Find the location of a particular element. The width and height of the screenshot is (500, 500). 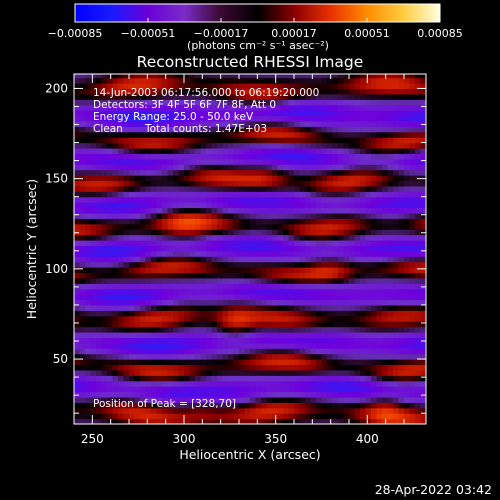

annotation-clean: Clean is located at coordinates (108, 129).